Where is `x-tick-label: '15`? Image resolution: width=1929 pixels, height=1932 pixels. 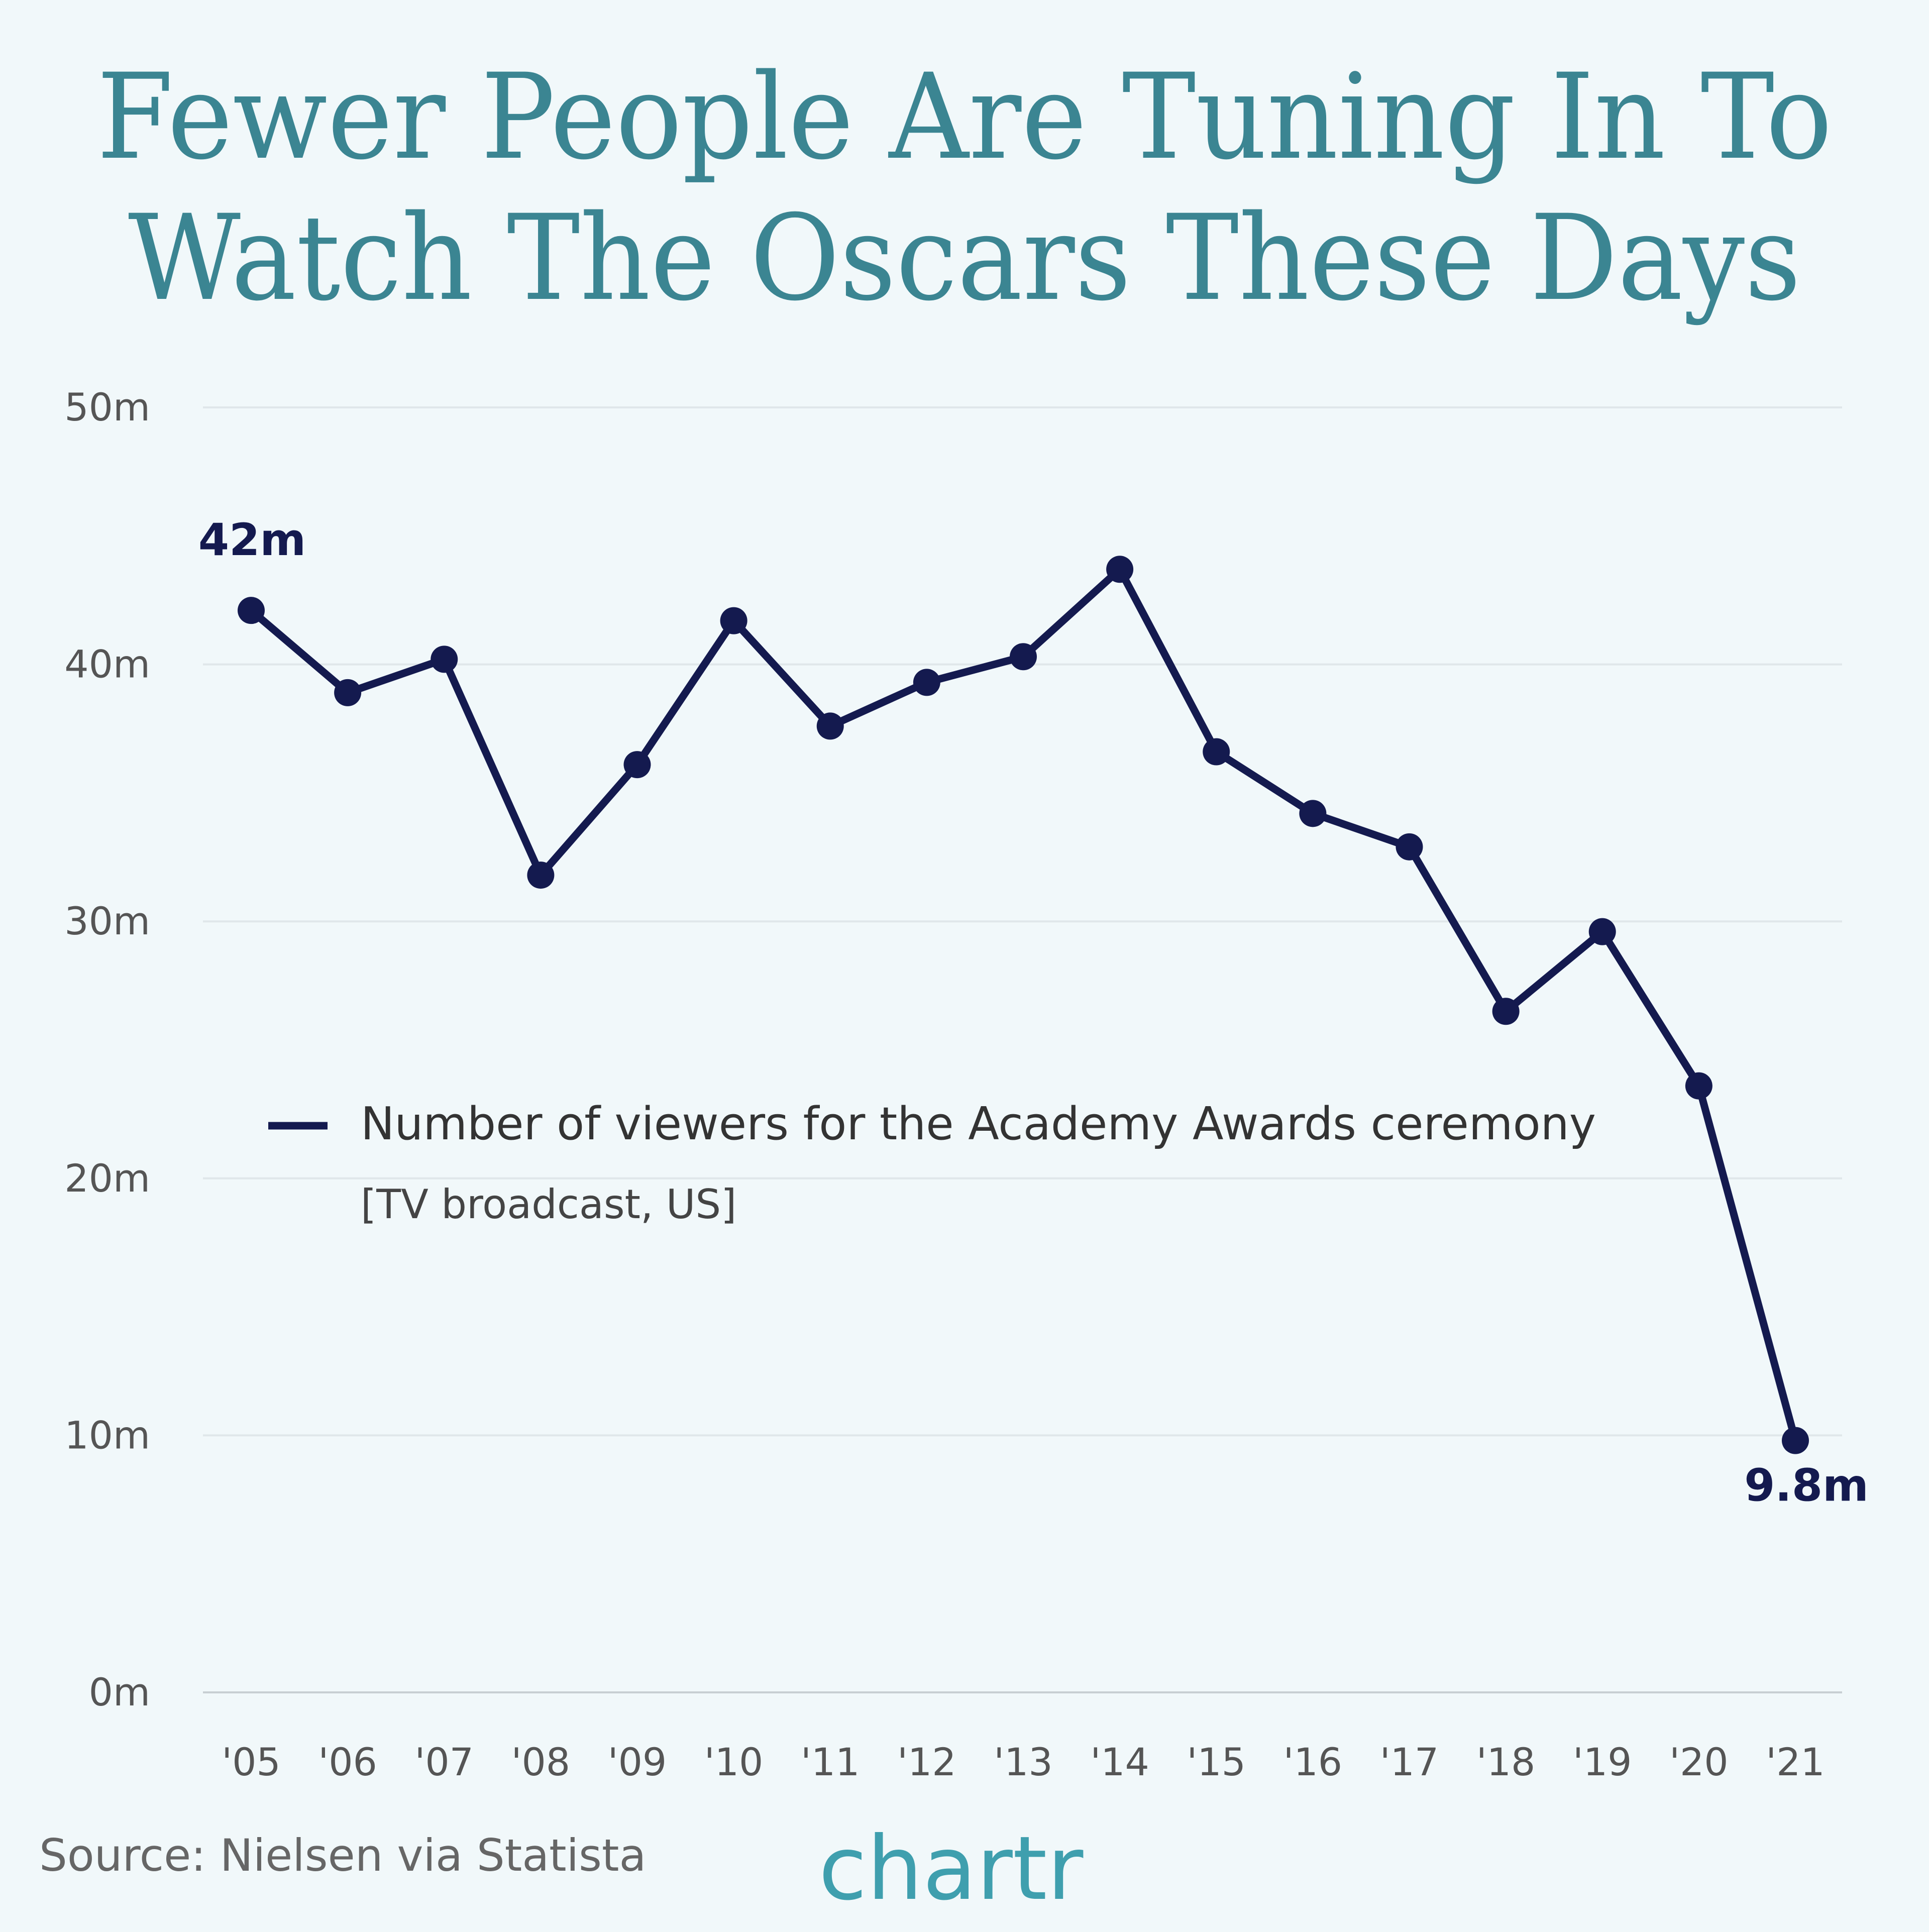
x-tick-label: '15 is located at coordinates (1216, 1762).